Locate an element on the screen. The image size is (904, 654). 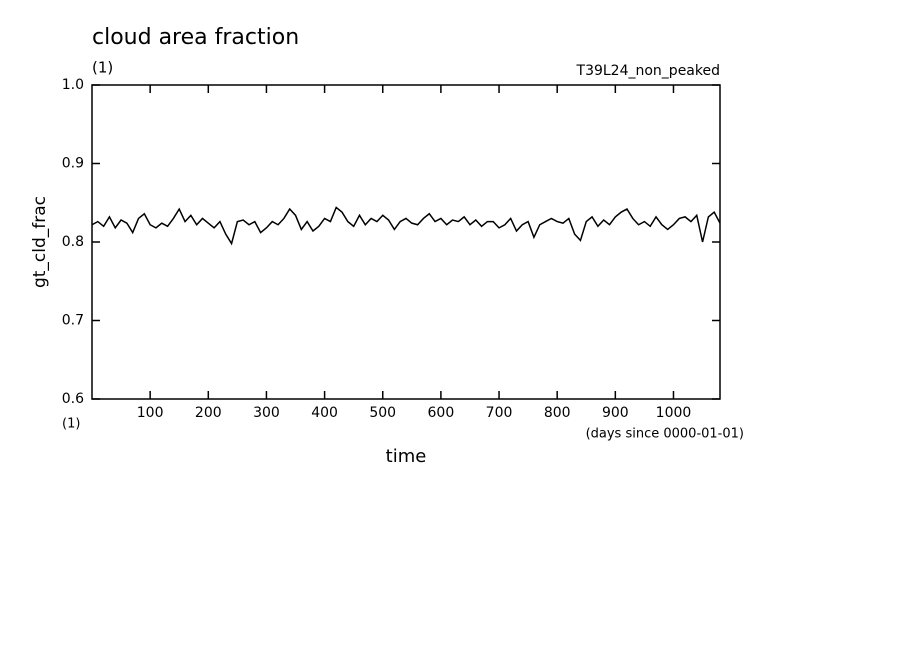
x-tick-label: 800 is located at coordinates (557, 413).